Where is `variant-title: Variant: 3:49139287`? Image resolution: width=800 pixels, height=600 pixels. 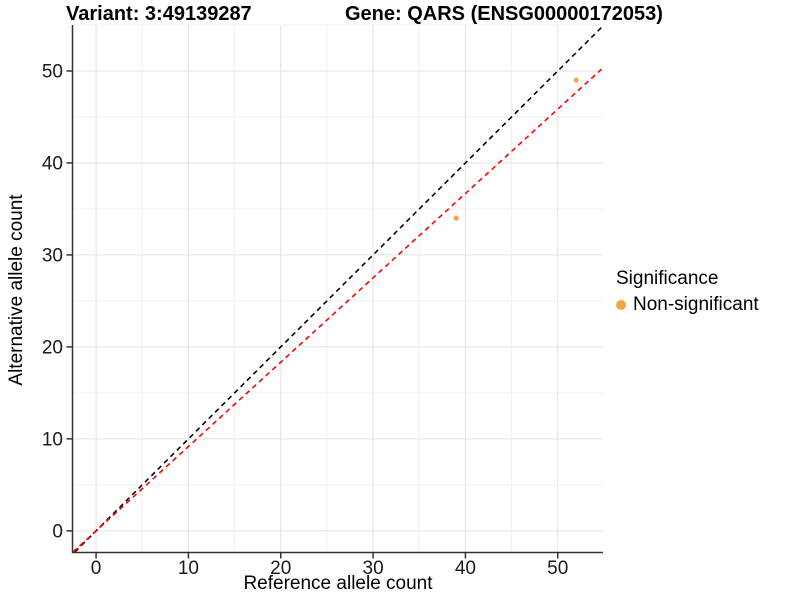 variant-title: Variant: 3:49139287 is located at coordinates (159, 14).